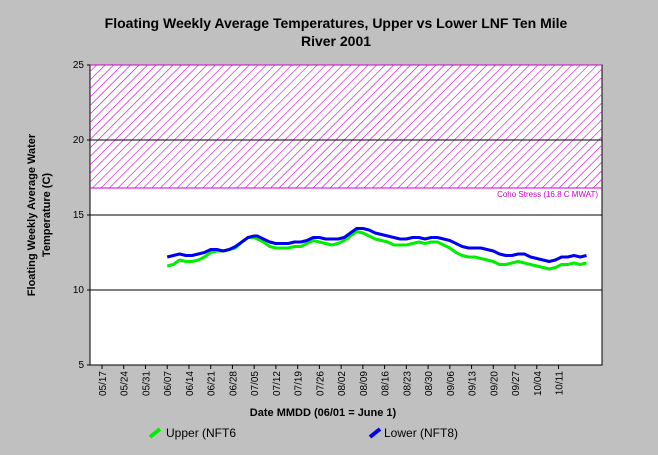  Describe the element at coordinates (79, 290) in the screenshot. I see `y-tick-label: 10` at that location.